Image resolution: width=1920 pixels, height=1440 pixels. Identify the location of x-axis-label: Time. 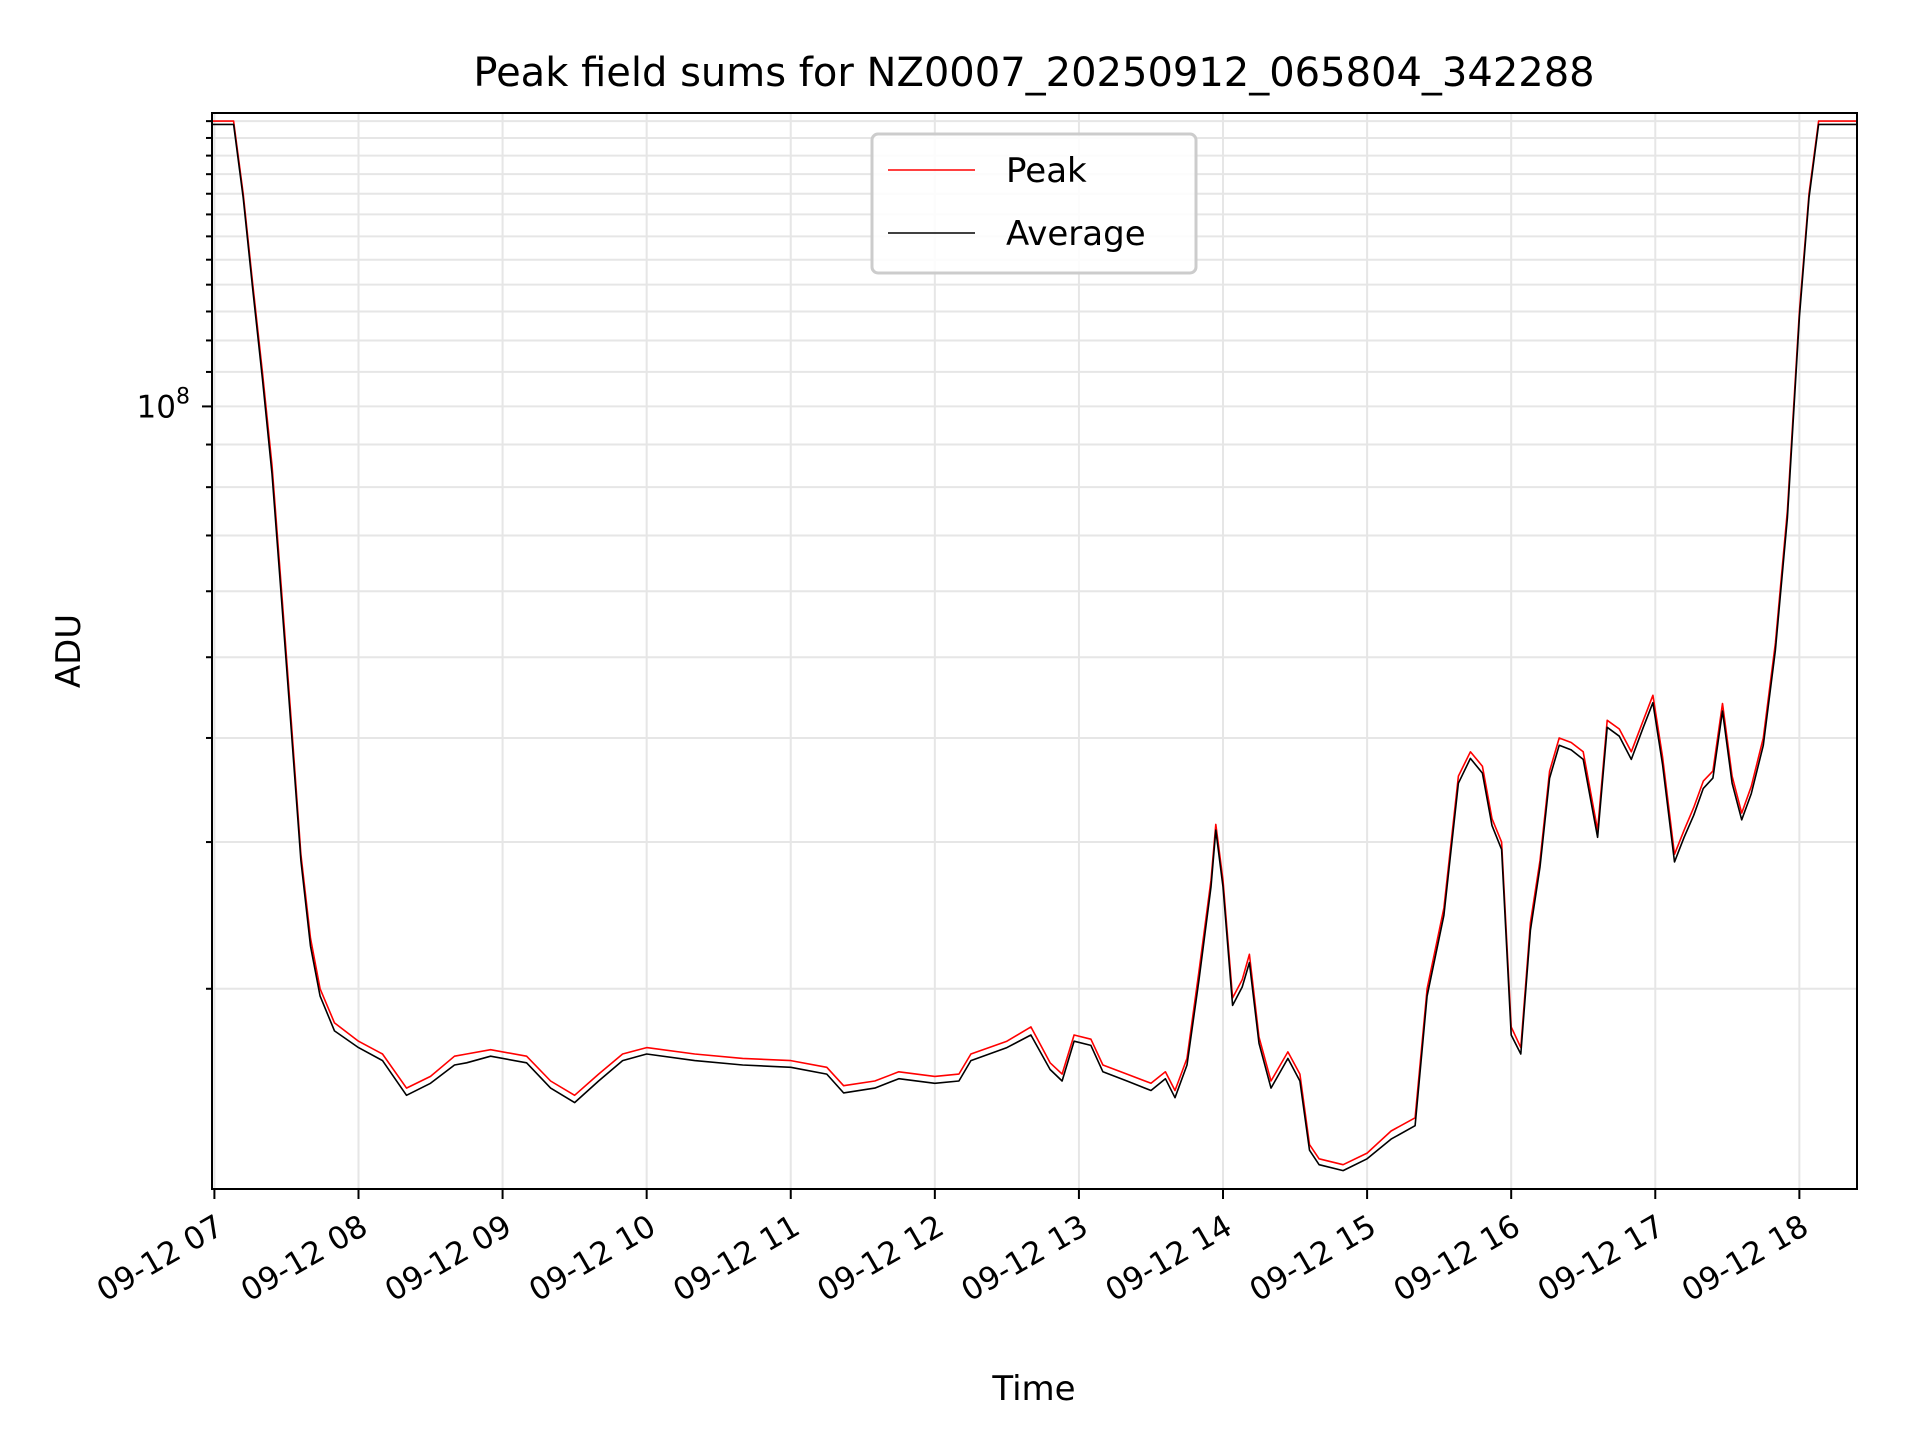
(1033, 1389).